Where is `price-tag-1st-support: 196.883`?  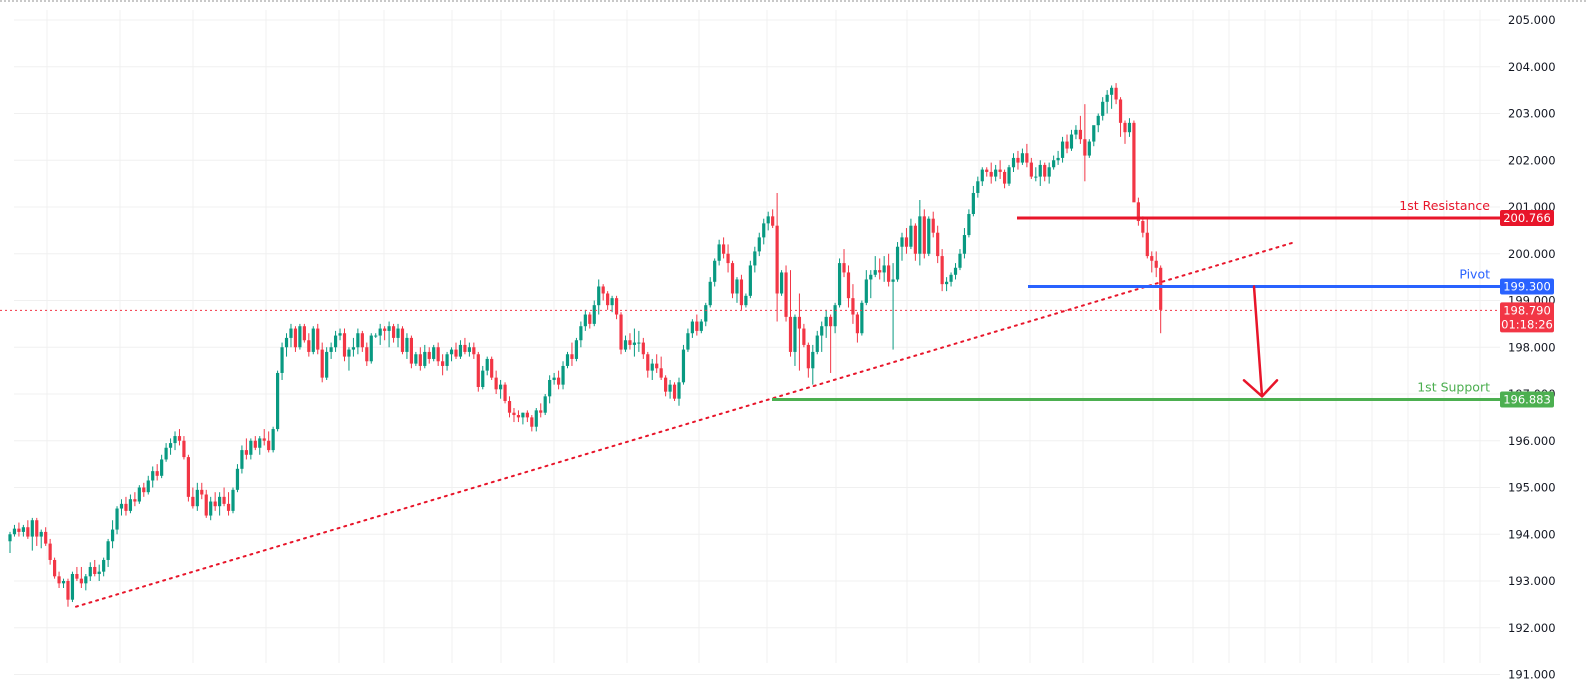 price-tag-1st-support: 196.883 is located at coordinates (1527, 399).